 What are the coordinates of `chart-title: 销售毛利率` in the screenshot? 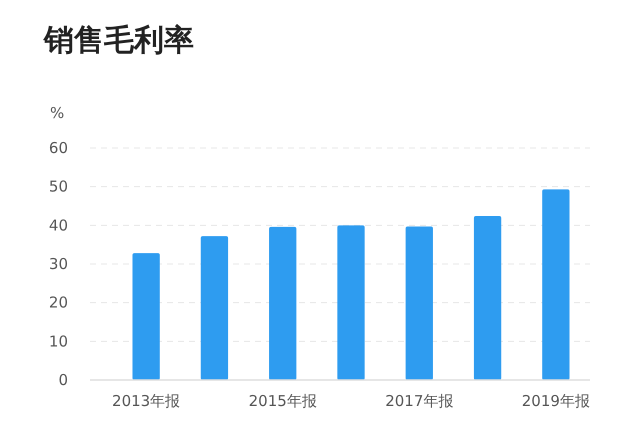 It's located at (118, 40).